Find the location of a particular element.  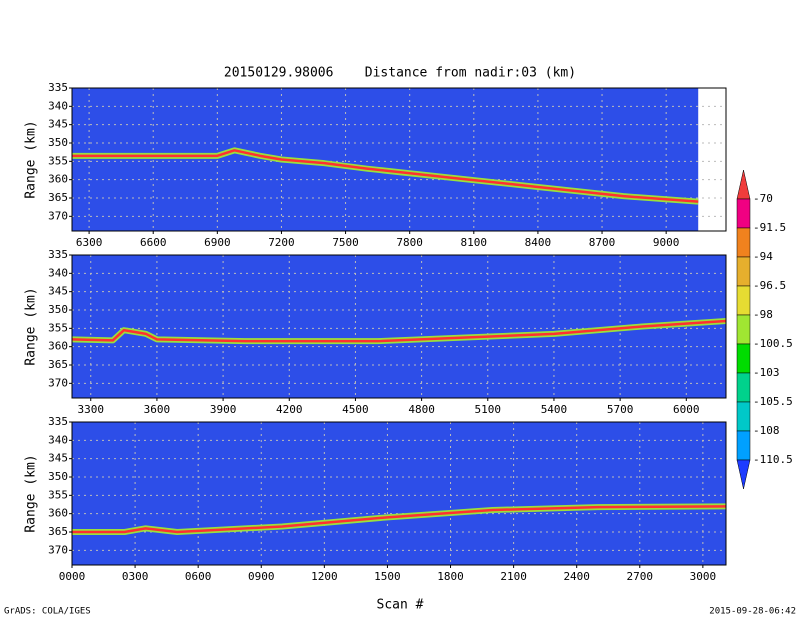

x-tick-label: 3600 is located at coordinates (157, 409).